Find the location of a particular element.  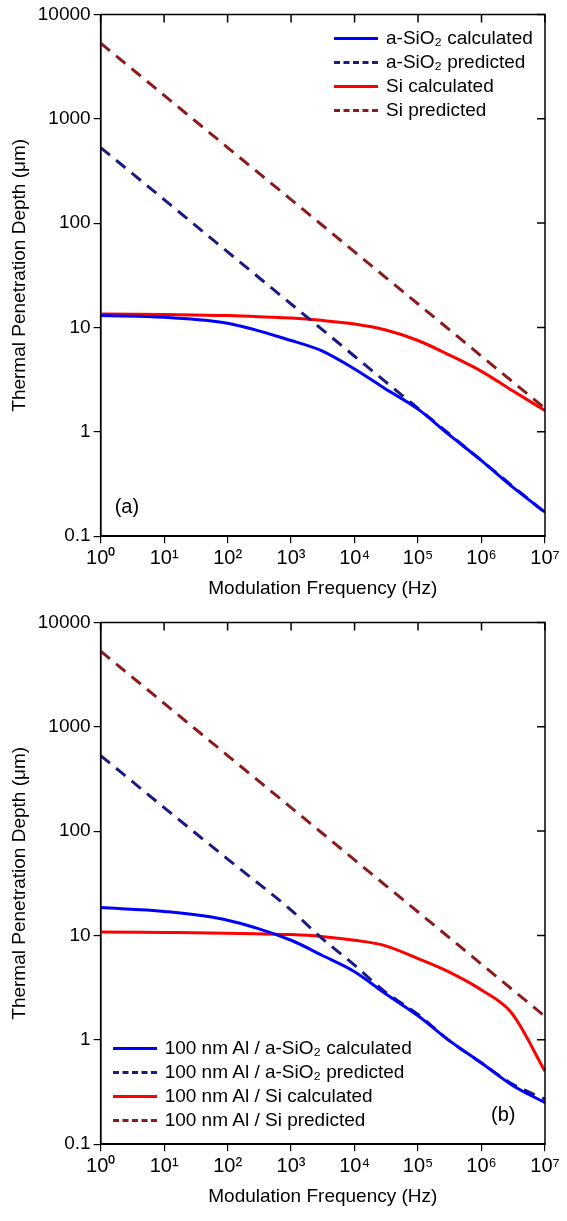

legend-label: a-SiO₂ calculated is located at coordinates (459, 38).